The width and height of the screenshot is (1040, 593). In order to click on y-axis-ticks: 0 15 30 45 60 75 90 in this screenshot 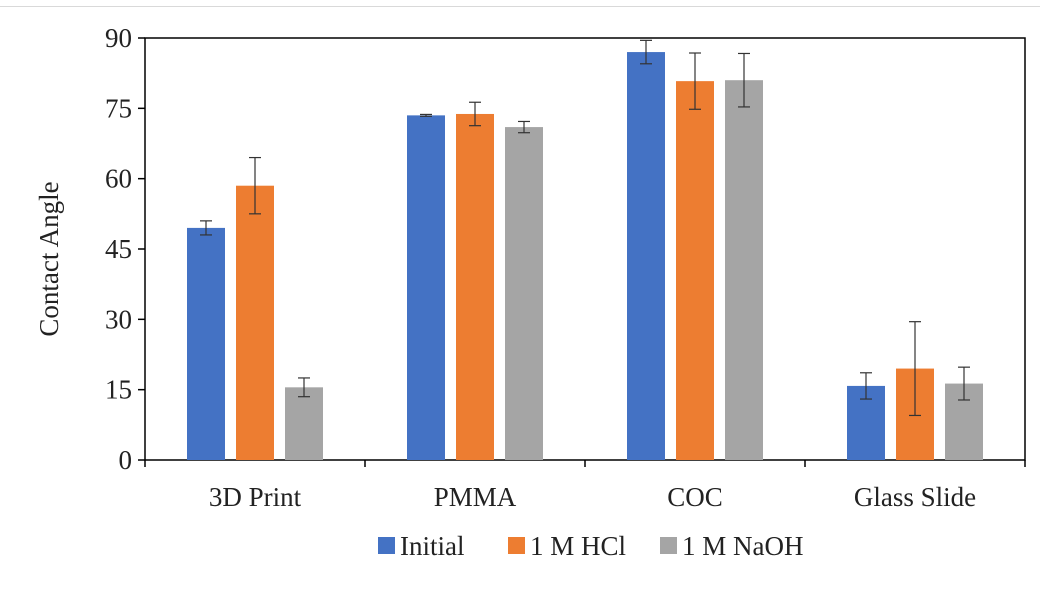, I will do `click(125, 249)`.